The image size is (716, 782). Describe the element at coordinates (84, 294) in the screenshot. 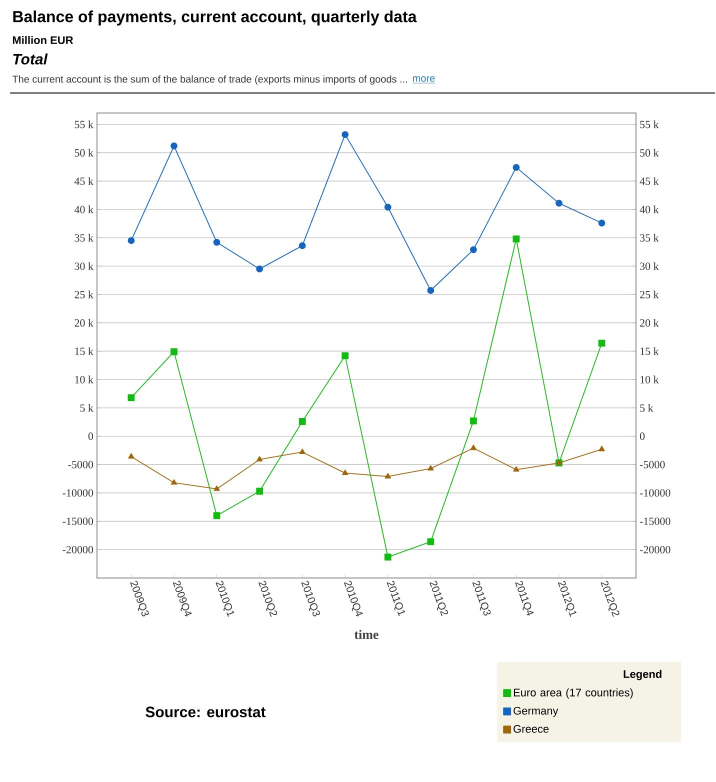

I see `y-tick-label: 25 k` at that location.